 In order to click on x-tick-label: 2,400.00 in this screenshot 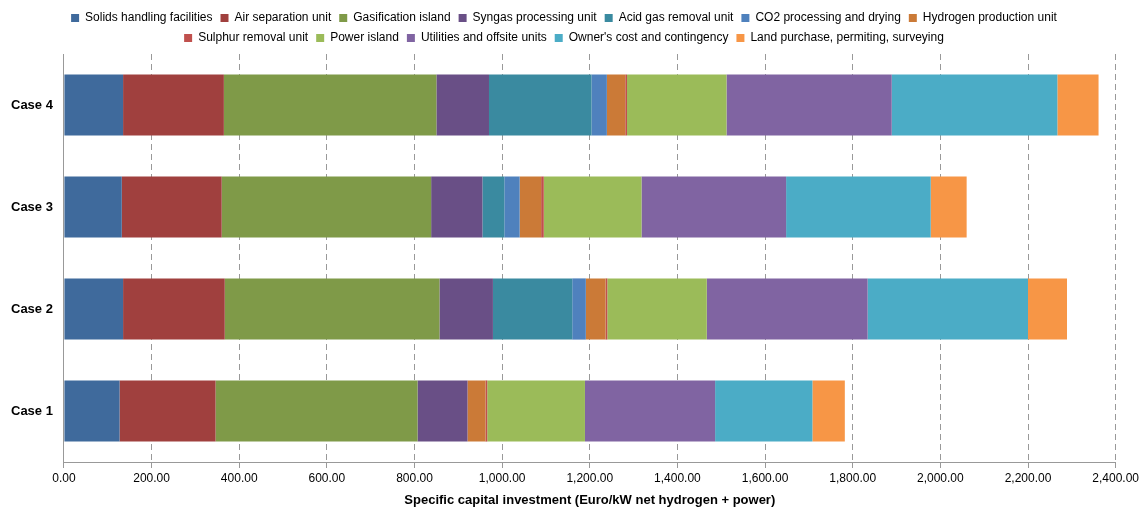, I will do `click(1116, 477)`.